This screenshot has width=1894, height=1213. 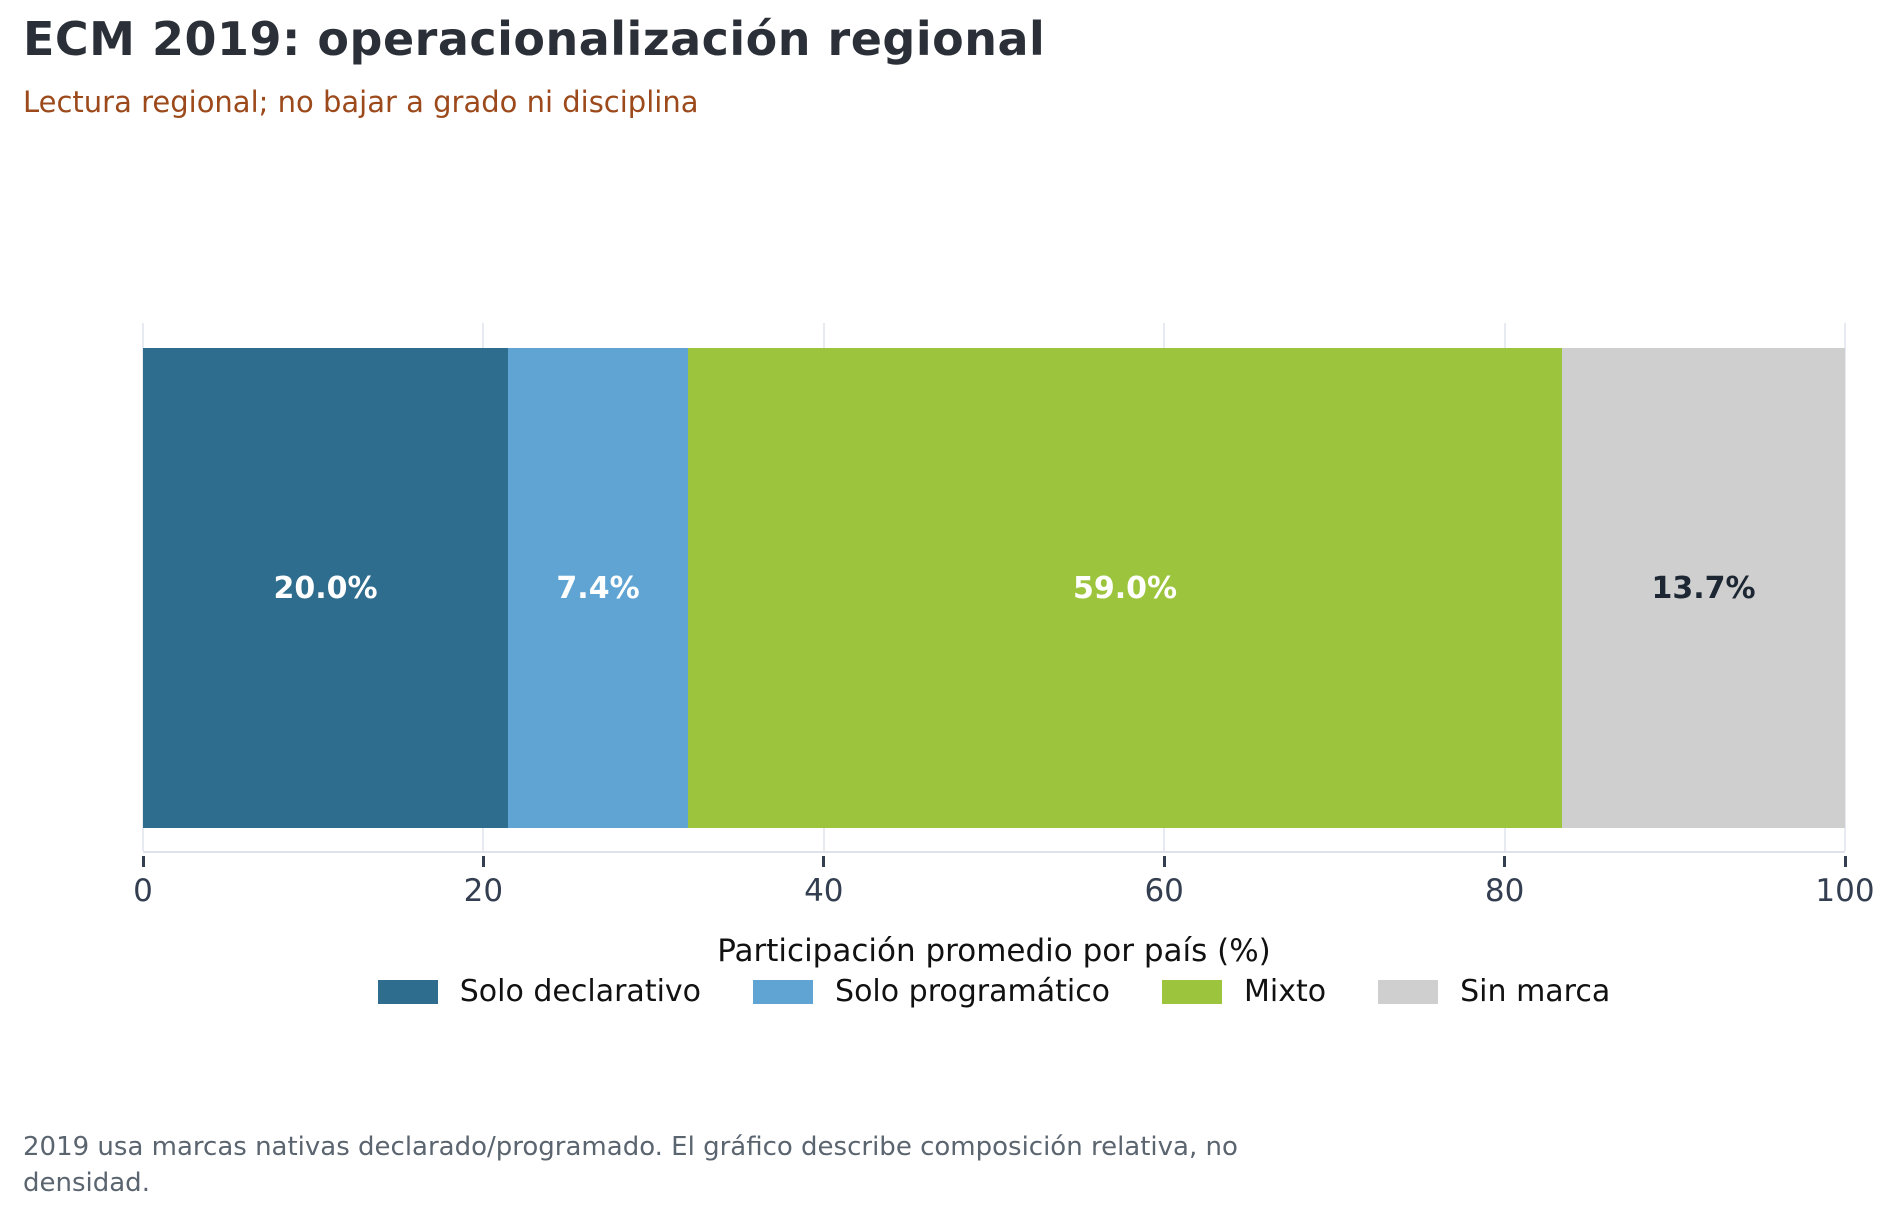 I want to click on chart-title: ECM 2019: operacionalización regional, so click(x=534, y=39).